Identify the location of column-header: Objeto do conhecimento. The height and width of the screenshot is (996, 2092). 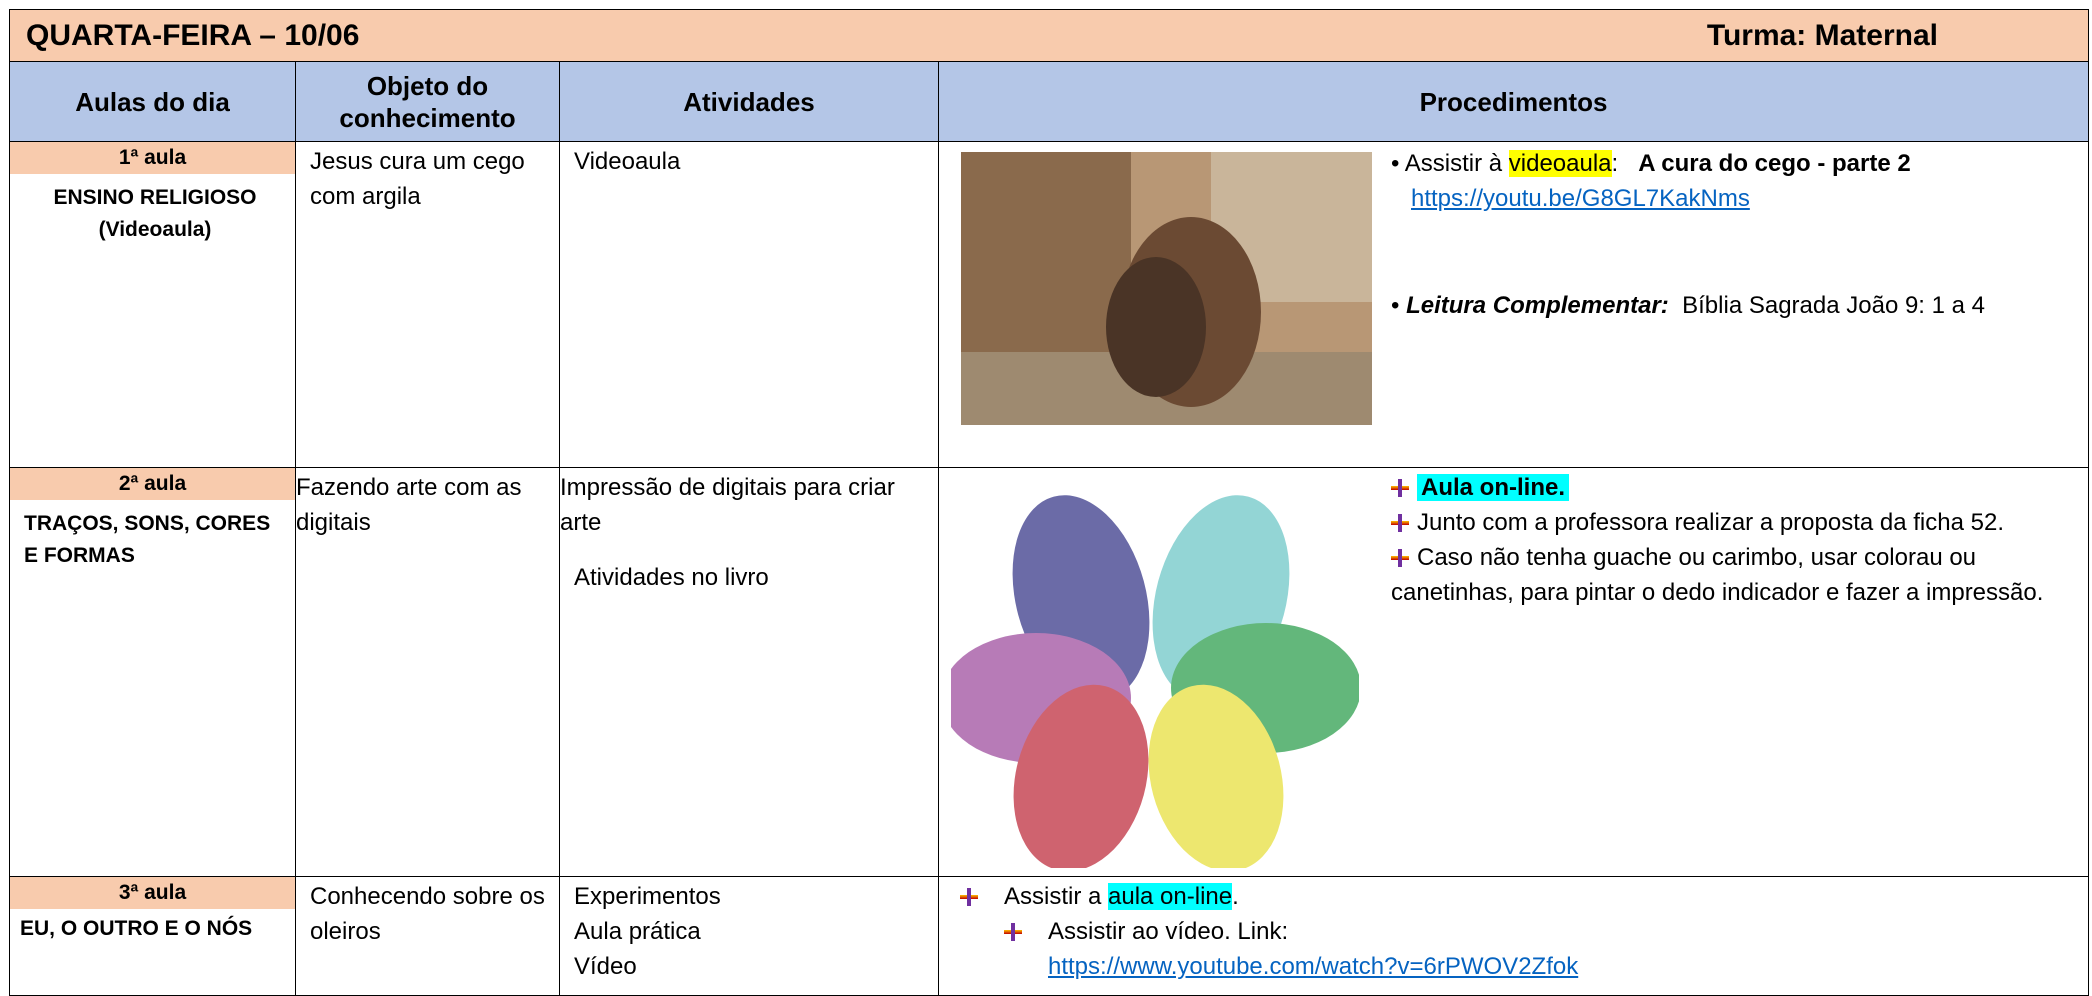
(427, 101).